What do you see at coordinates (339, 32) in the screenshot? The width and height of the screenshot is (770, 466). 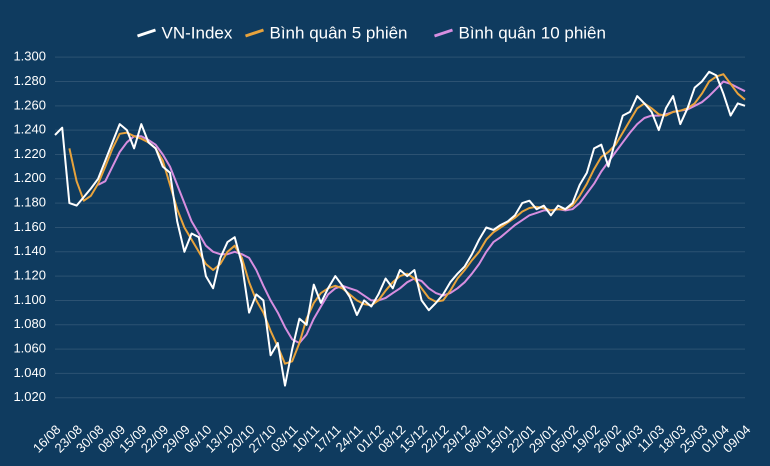 I see `legend-label: Bình quân 5 phiên` at bounding box center [339, 32].